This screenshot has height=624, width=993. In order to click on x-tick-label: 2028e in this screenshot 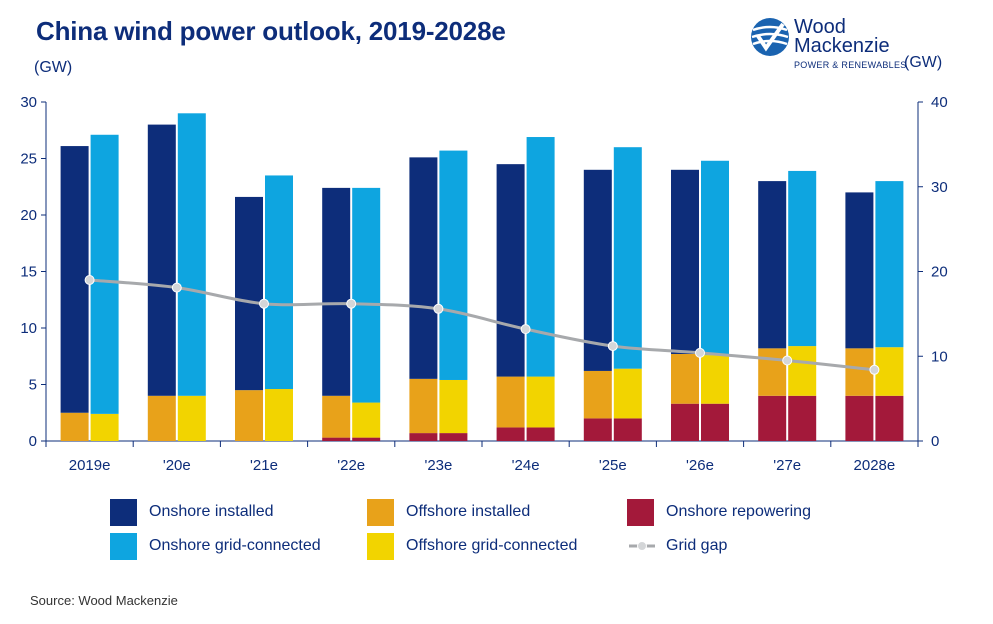, I will do `click(875, 465)`.